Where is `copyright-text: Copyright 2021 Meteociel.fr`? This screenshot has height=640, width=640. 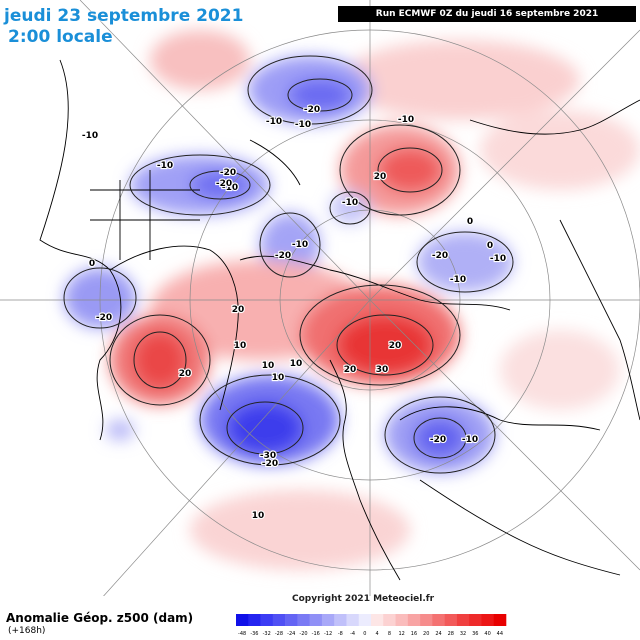
copyright-text: Copyright 2021 Meteociel.fr is located at coordinates (363, 599).